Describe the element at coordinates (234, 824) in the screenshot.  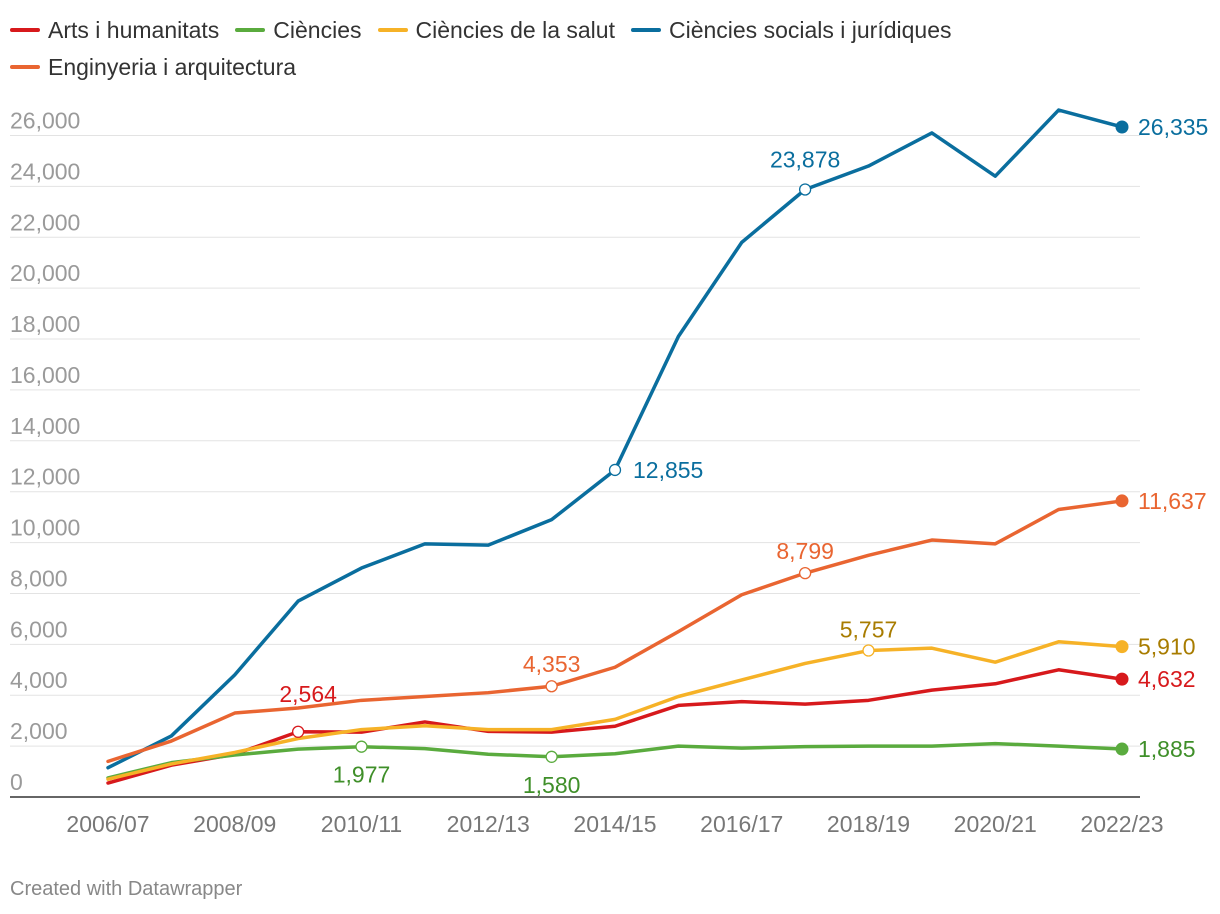
I see `x-tick-label: 2008/09` at that location.